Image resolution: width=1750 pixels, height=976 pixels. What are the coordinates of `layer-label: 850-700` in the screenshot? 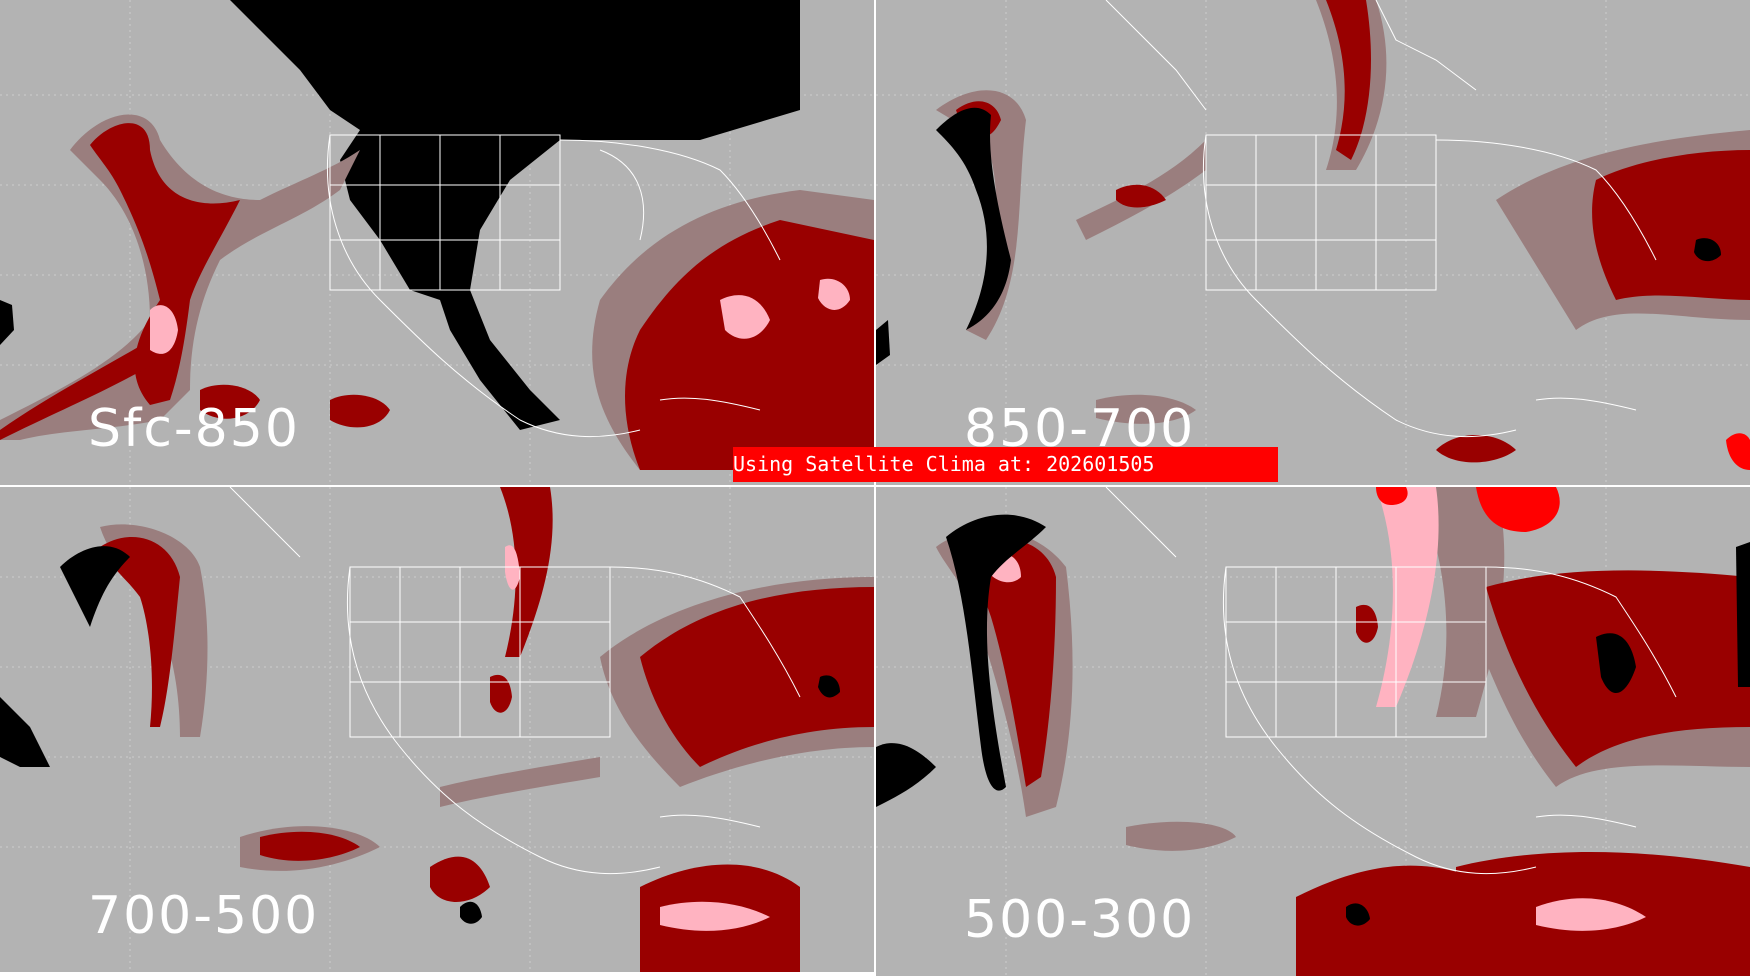 It's located at (1080, 429).